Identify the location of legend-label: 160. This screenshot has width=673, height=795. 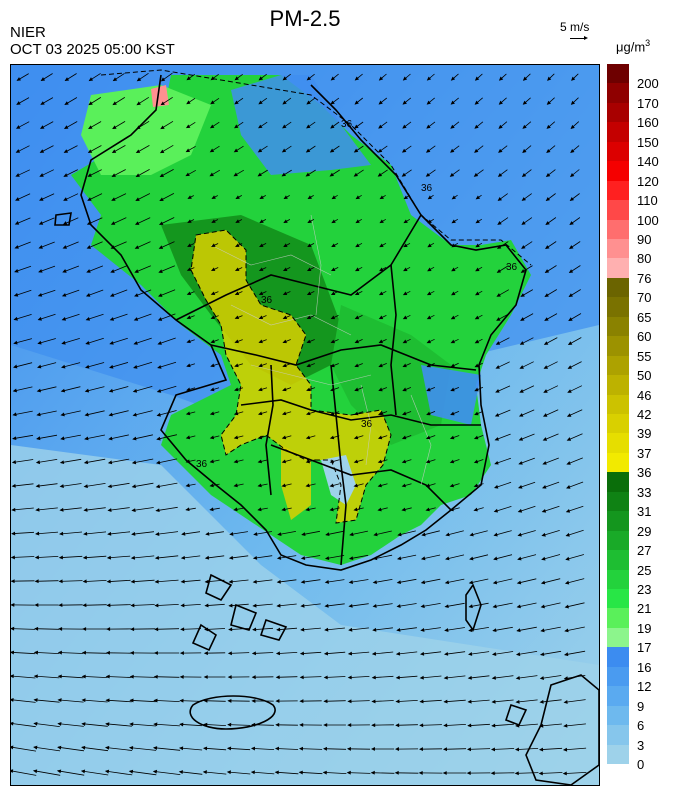
(648, 123).